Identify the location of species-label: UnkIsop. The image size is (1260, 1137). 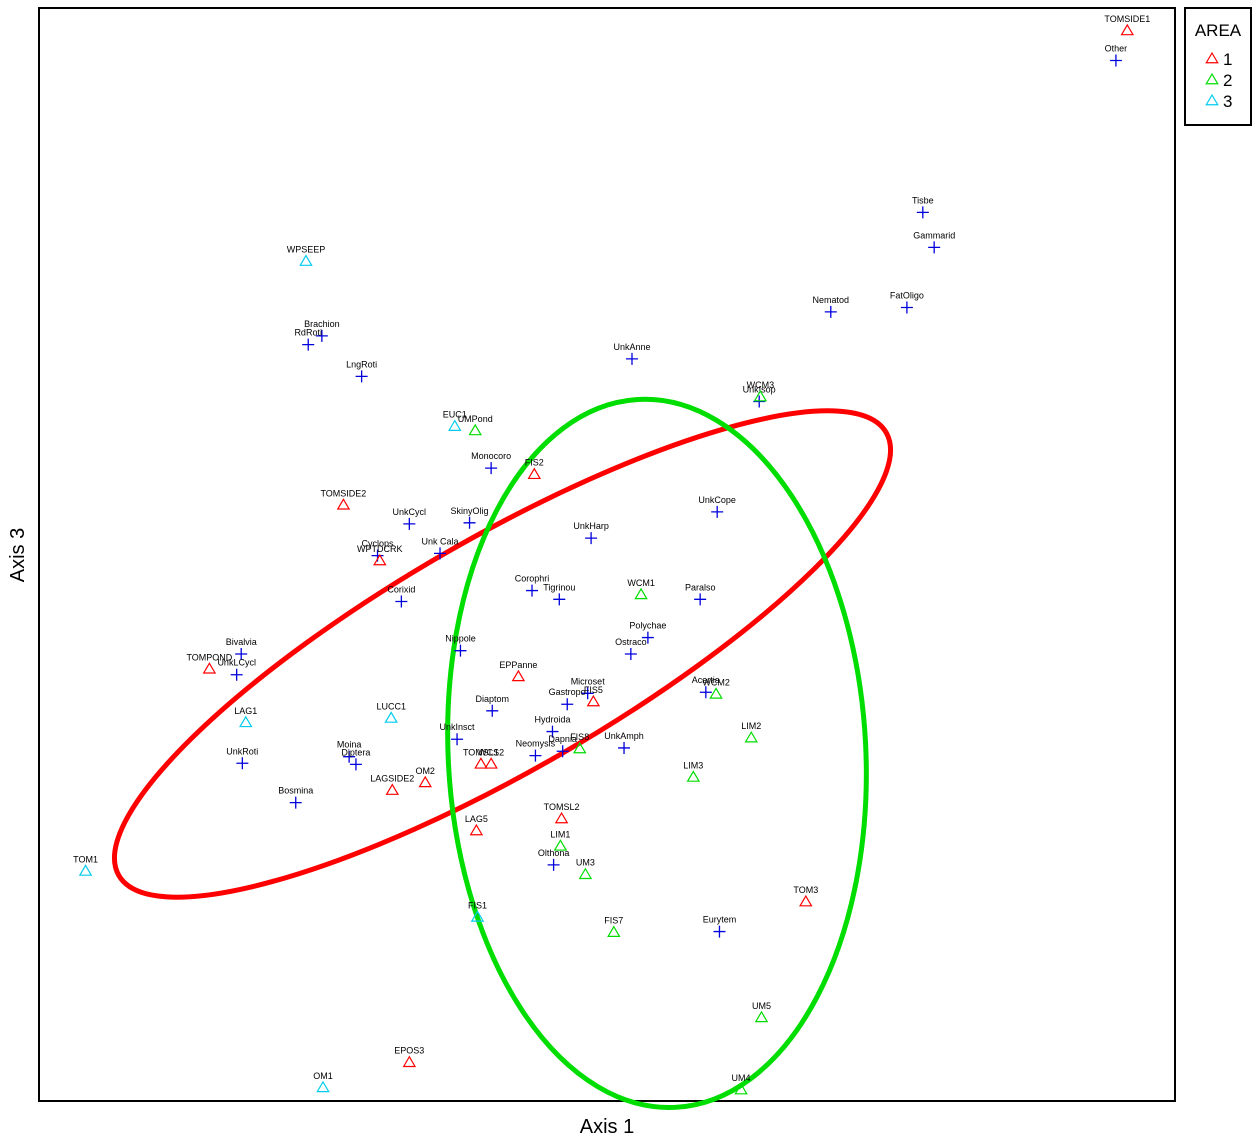
(759, 390).